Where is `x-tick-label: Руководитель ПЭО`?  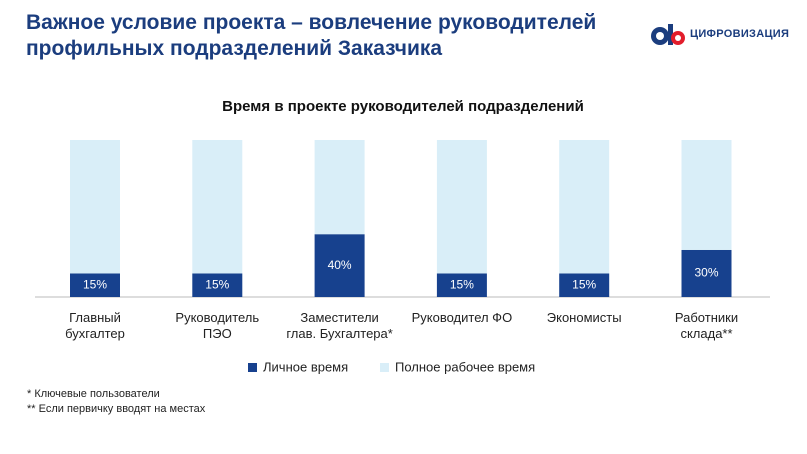 x-tick-label: Руководитель ПЭО is located at coordinates (217, 325).